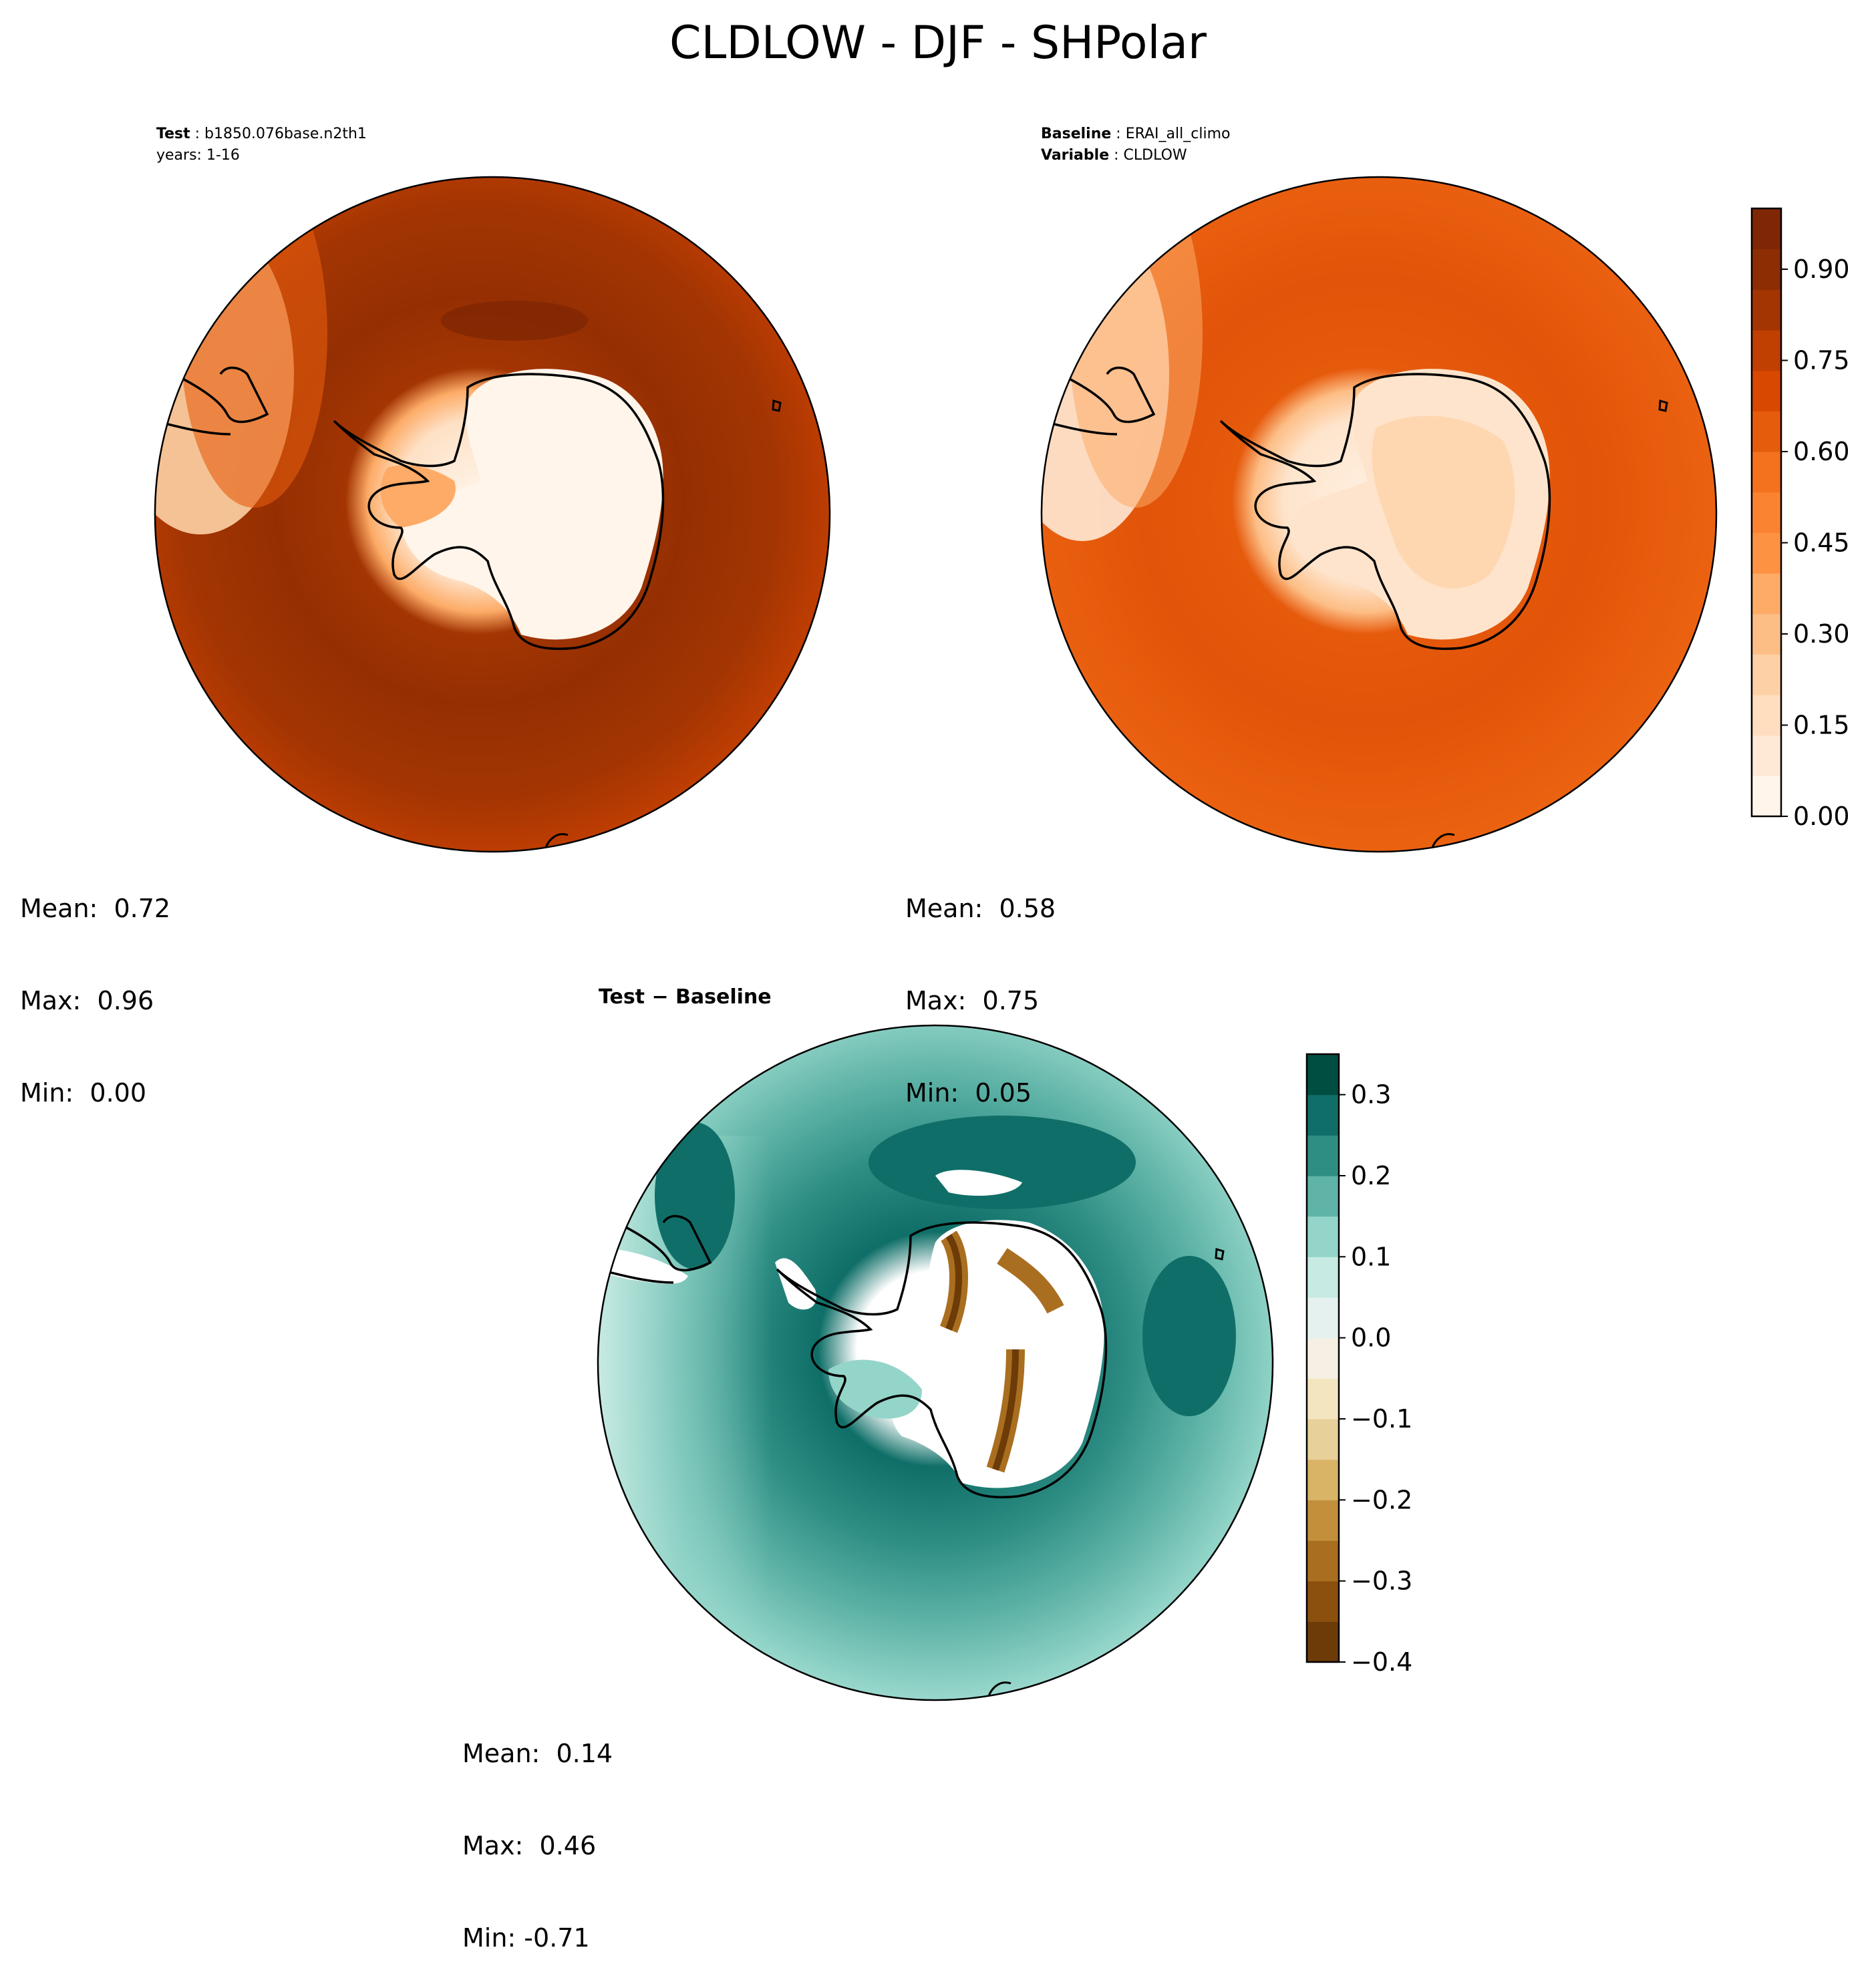  What do you see at coordinates (875, 1389) in the screenshot?
I see `diff-light-inner` at bounding box center [875, 1389].